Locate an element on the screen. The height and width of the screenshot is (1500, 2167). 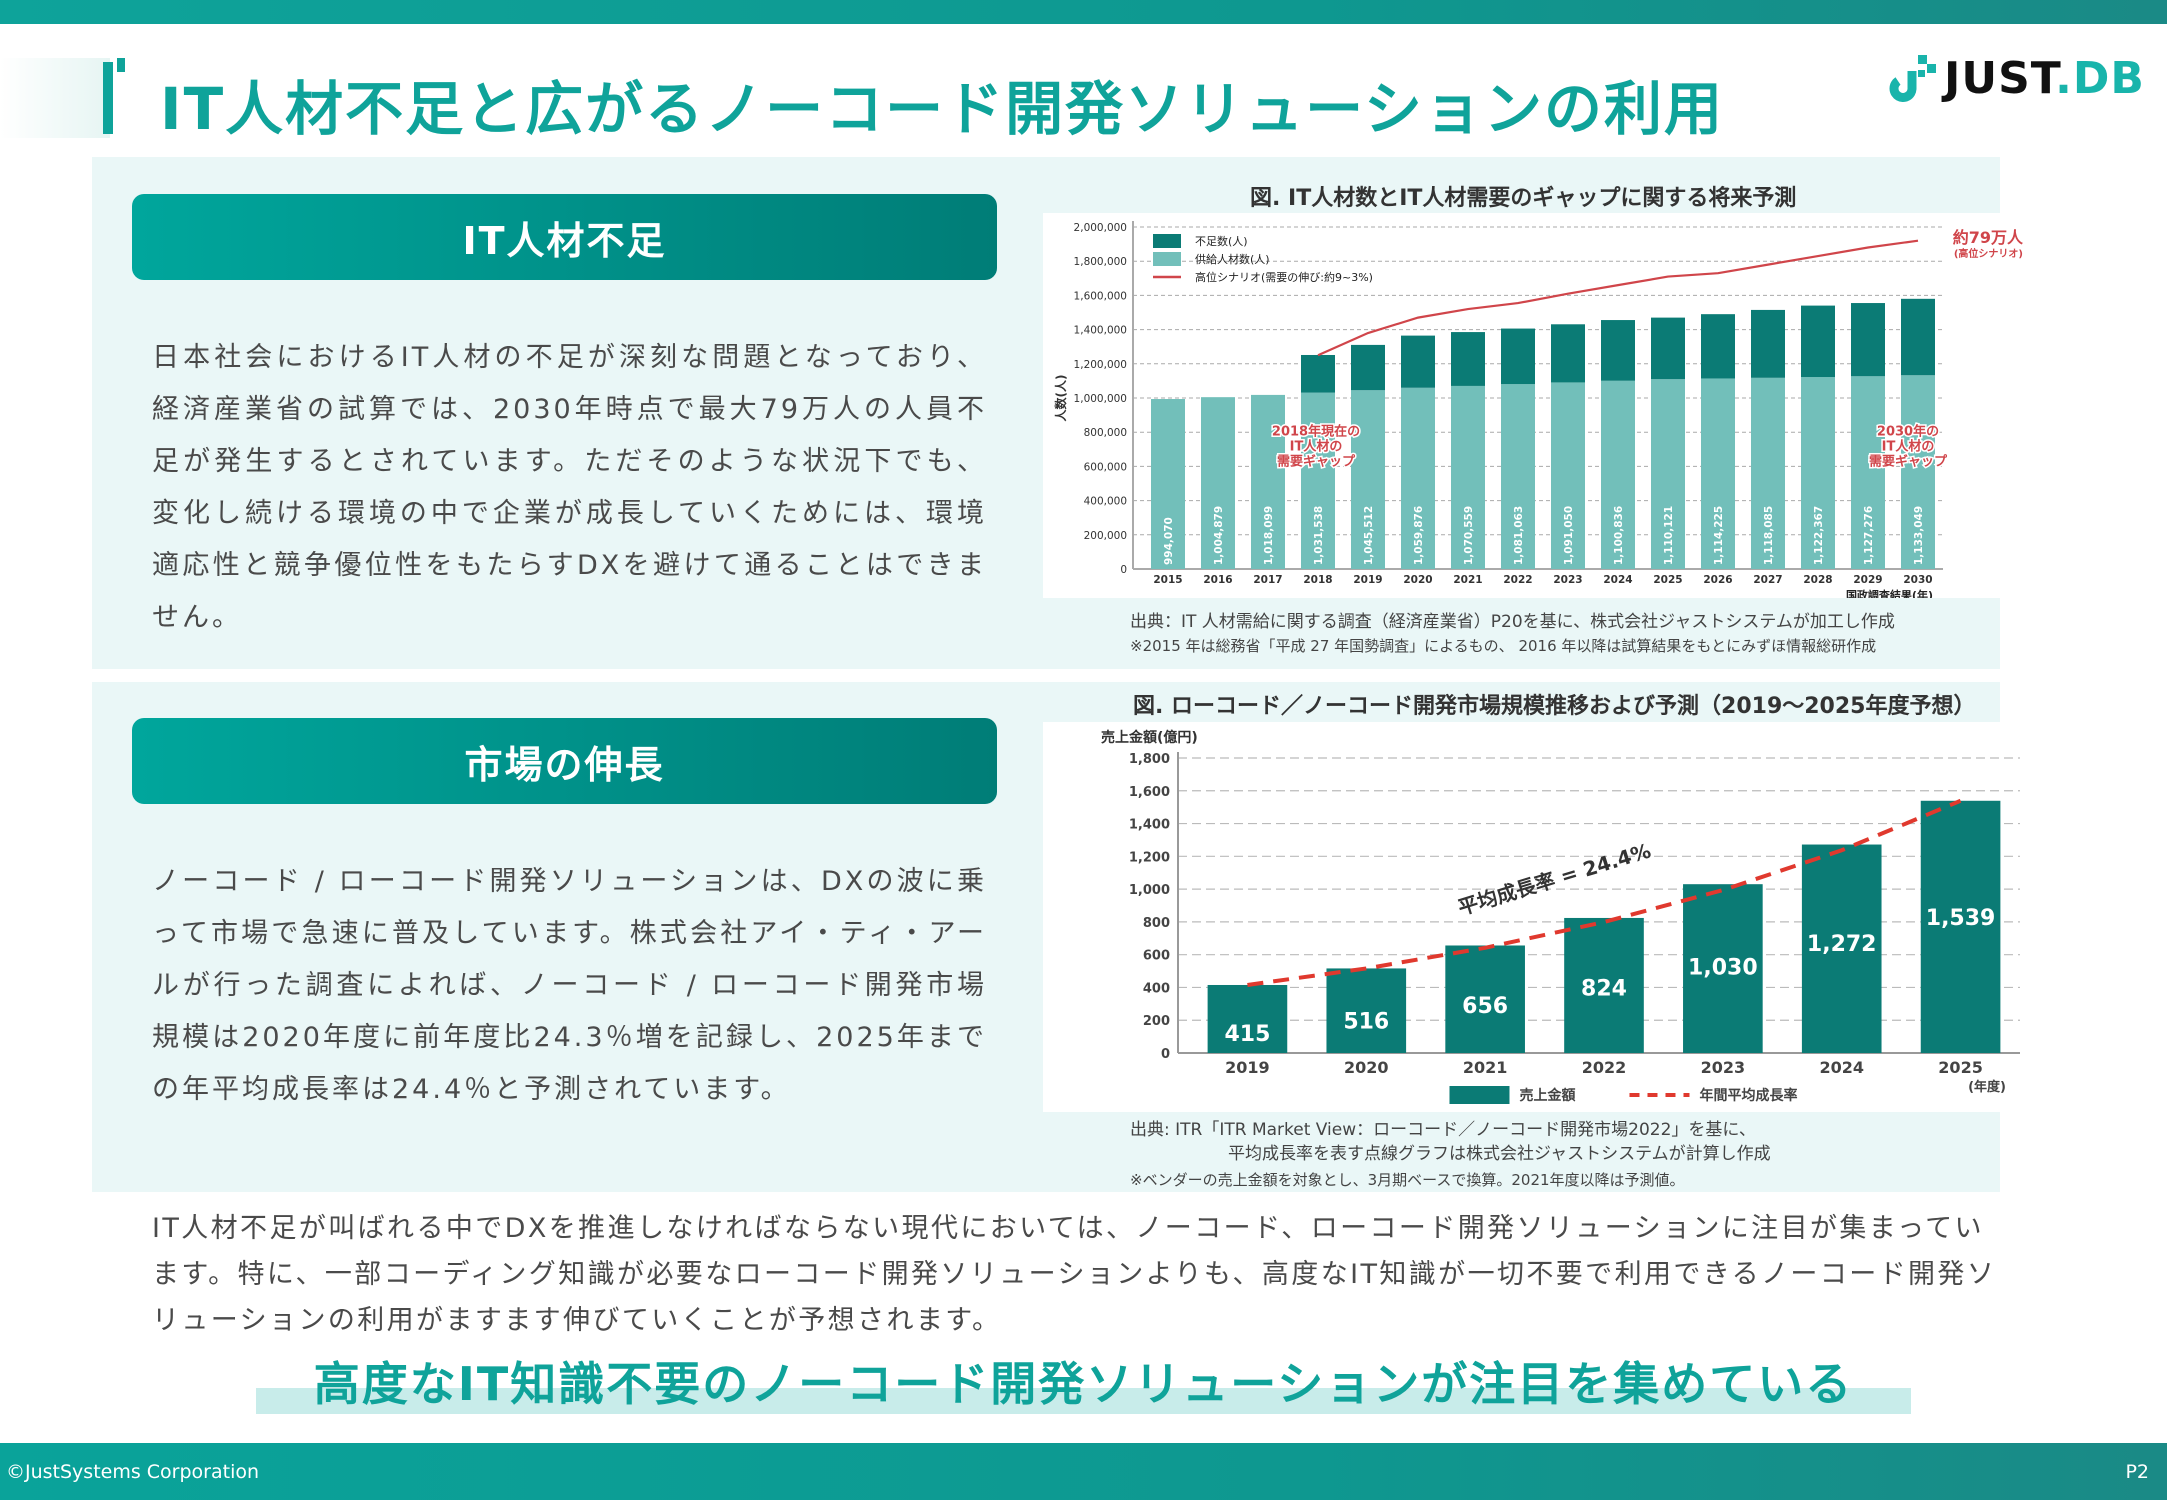
supply-value-label: 1,059,876 is located at coordinates (1419, 535).